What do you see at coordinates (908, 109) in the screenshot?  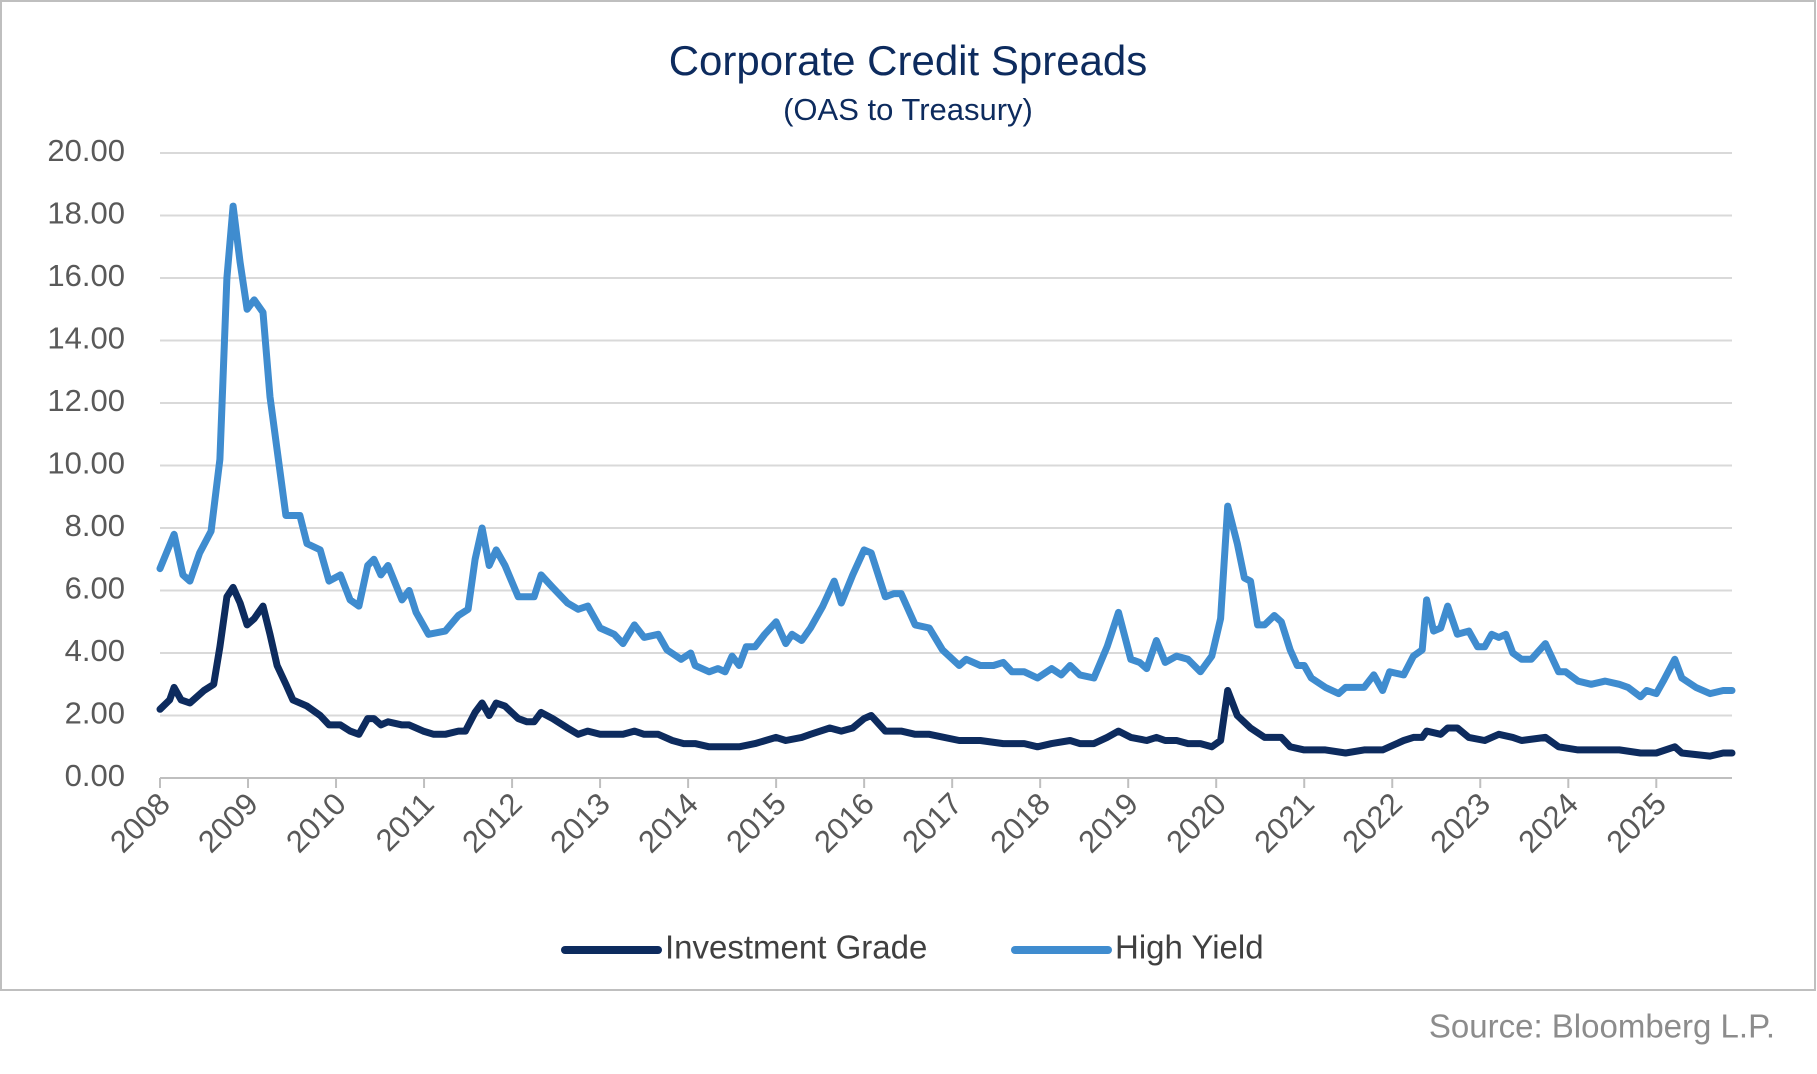 I see `chart-subtitle: (OAS to Treasury)` at bounding box center [908, 109].